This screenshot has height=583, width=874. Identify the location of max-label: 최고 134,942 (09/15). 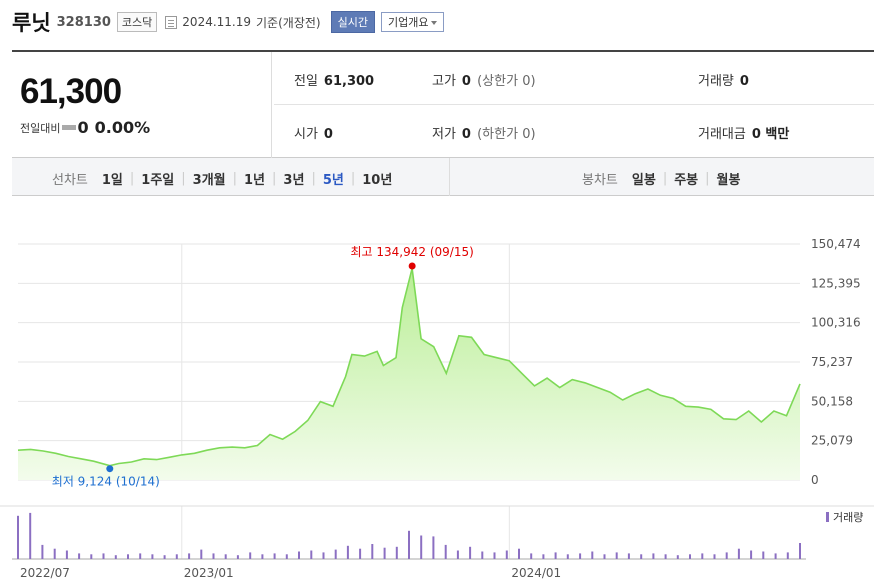
(412, 252).